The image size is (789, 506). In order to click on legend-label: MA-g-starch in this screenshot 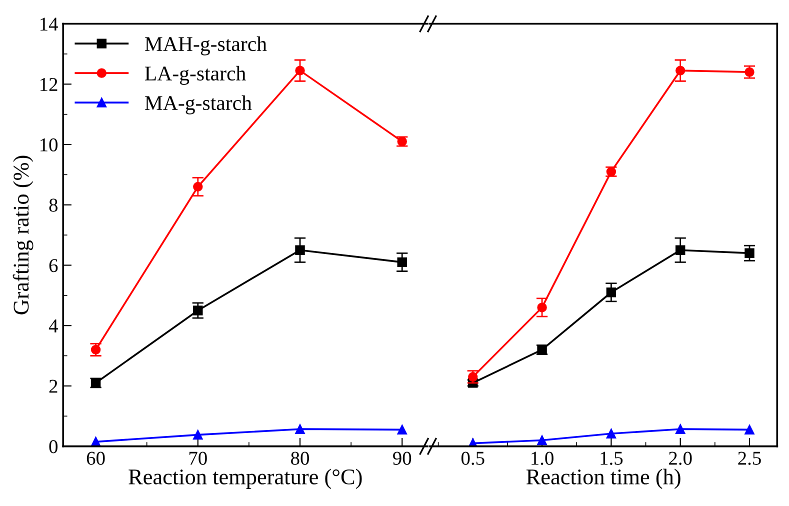, I will do `click(198, 104)`.